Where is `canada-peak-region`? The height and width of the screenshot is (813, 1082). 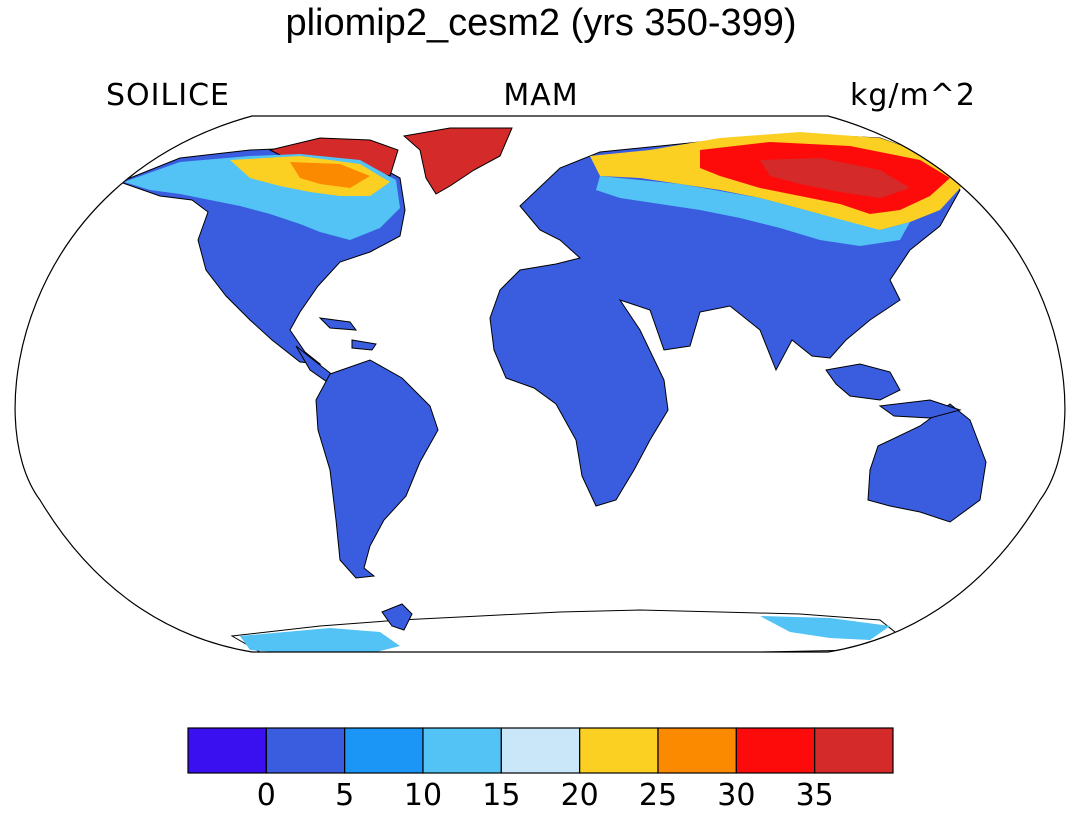 canada-peak-region is located at coordinates (330, 175).